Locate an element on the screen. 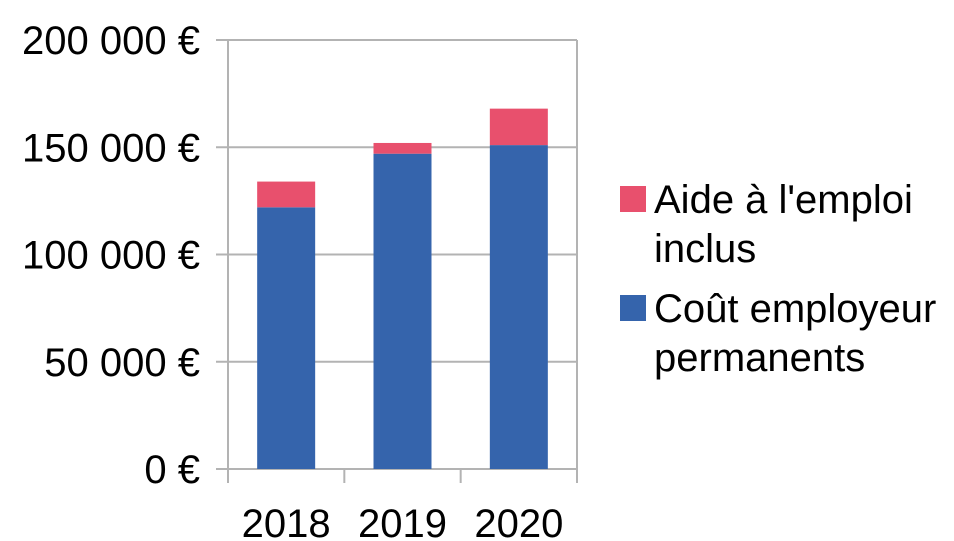 The image size is (954, 541). y-tick-label: 0 € is located at coordinates (172, 470).